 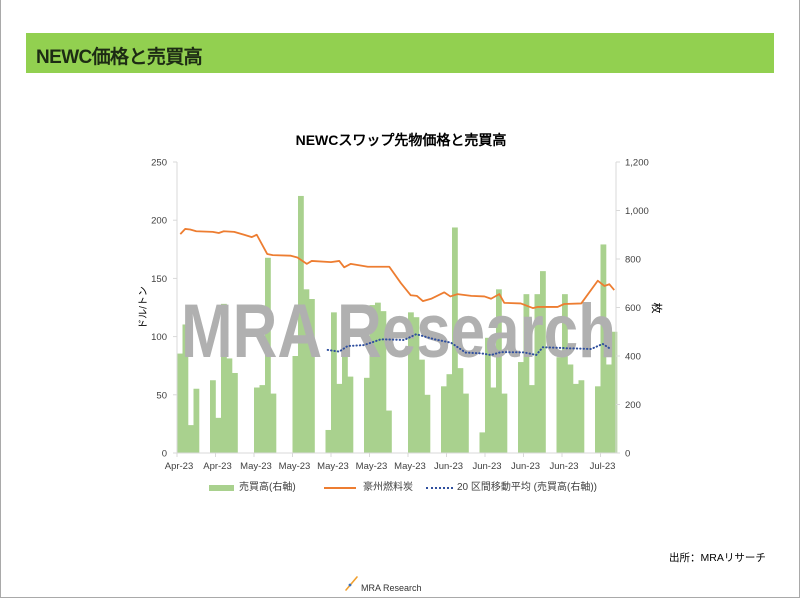 I want to click on y-tick-label: 100, so click(x=159, y=337).